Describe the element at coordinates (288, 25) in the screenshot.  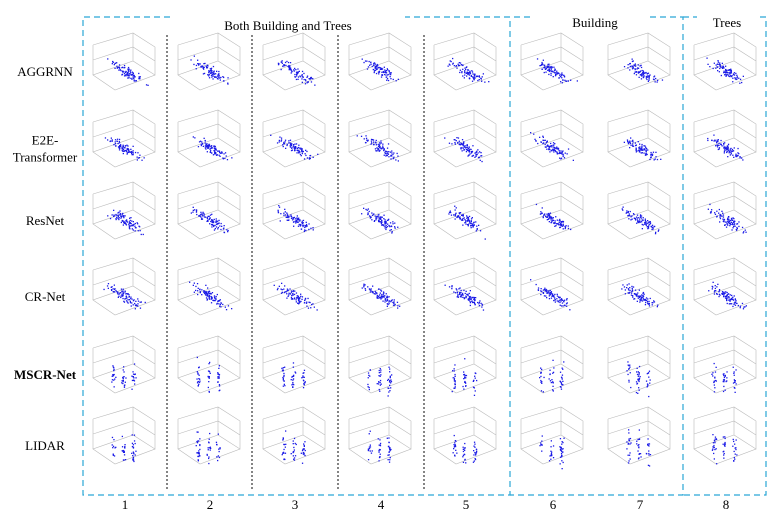
I see `group-label: Both Building and Trees` at that location.